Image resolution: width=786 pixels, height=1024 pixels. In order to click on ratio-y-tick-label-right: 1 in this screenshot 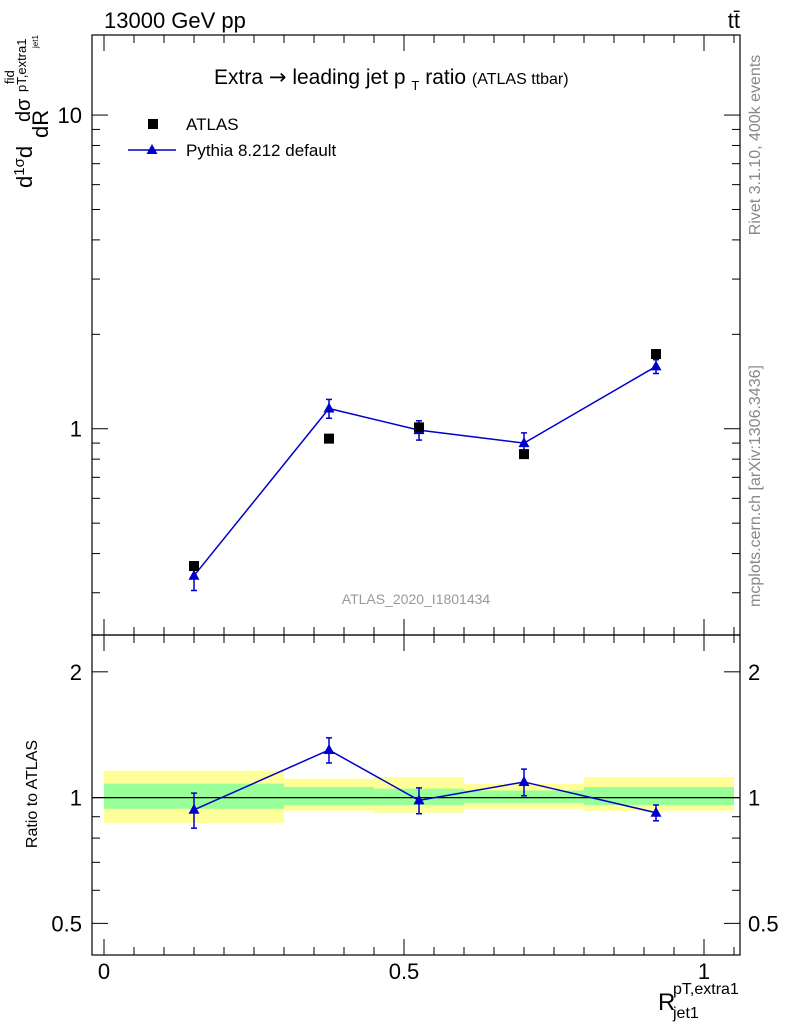, I will do `click(754, 798)`.